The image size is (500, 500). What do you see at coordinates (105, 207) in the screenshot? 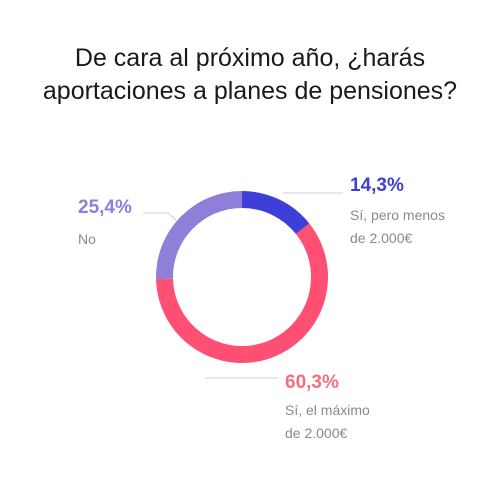
I see `slice-value-no: 25,4%` at bounding box center [105, 207].